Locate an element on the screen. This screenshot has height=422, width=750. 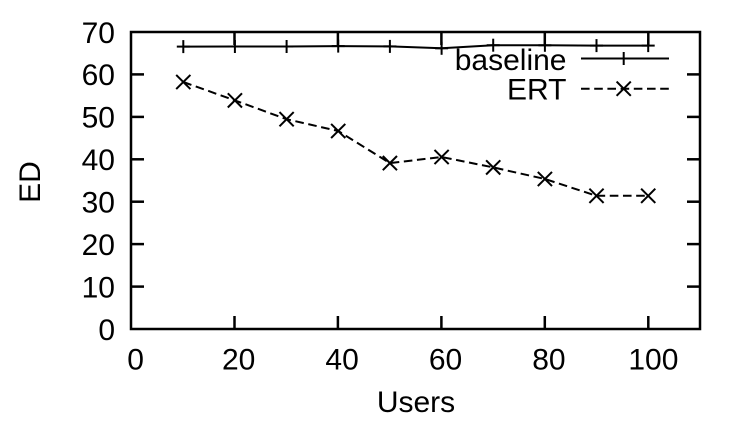
svg-text: 100 is located at coordinates (653, 359).